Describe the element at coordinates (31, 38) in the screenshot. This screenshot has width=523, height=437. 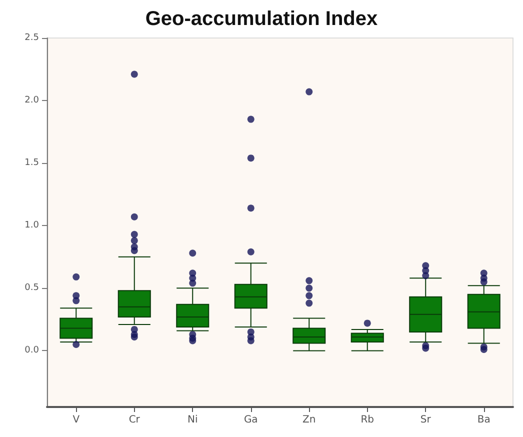
I see `y-tick-label: 2.5` at that location.